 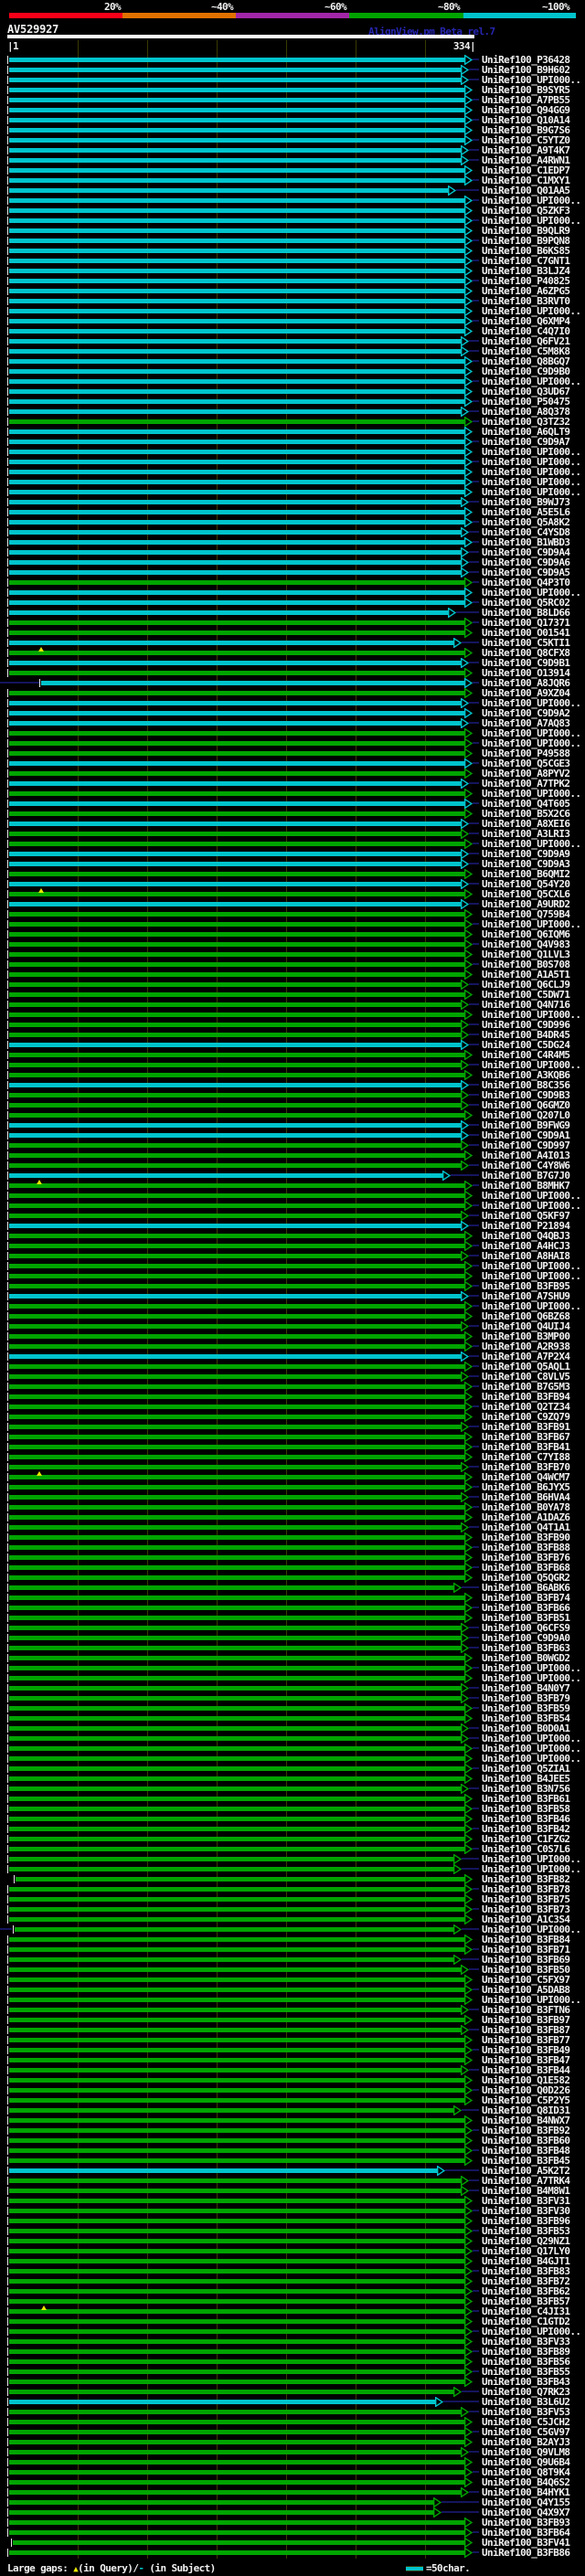 What do you see at coordinates (293, 361) in the screenshot?
I see `alignment-row: UniRef100_Q8BGQ7` at bounding box center [293, 361].